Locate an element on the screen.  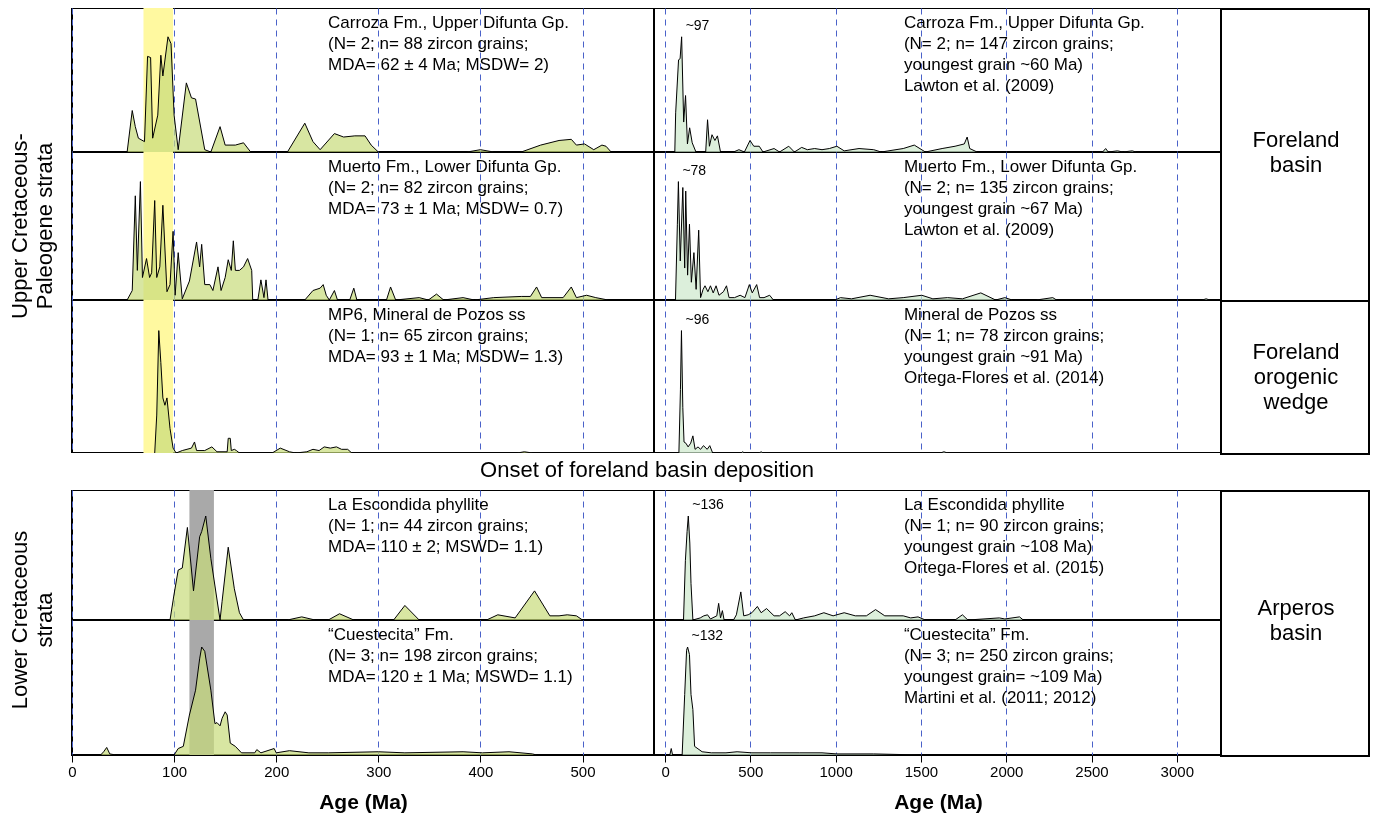
annotation: Ortega-Flores et al. (2015) is located at coordinates (1004, 567).